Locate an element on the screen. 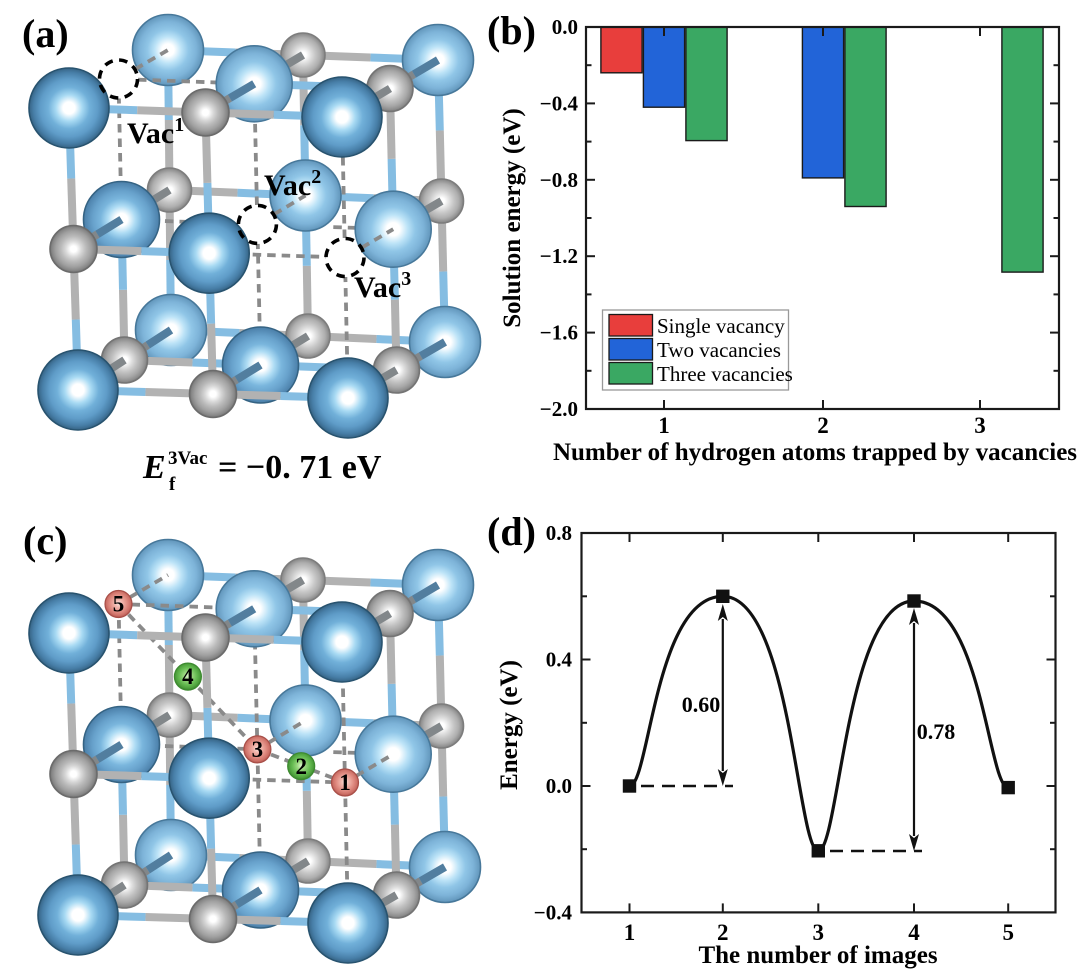 This screenshot has width=1080, height=974. svg-text: −1.2 is located at coordinates (559, 256).